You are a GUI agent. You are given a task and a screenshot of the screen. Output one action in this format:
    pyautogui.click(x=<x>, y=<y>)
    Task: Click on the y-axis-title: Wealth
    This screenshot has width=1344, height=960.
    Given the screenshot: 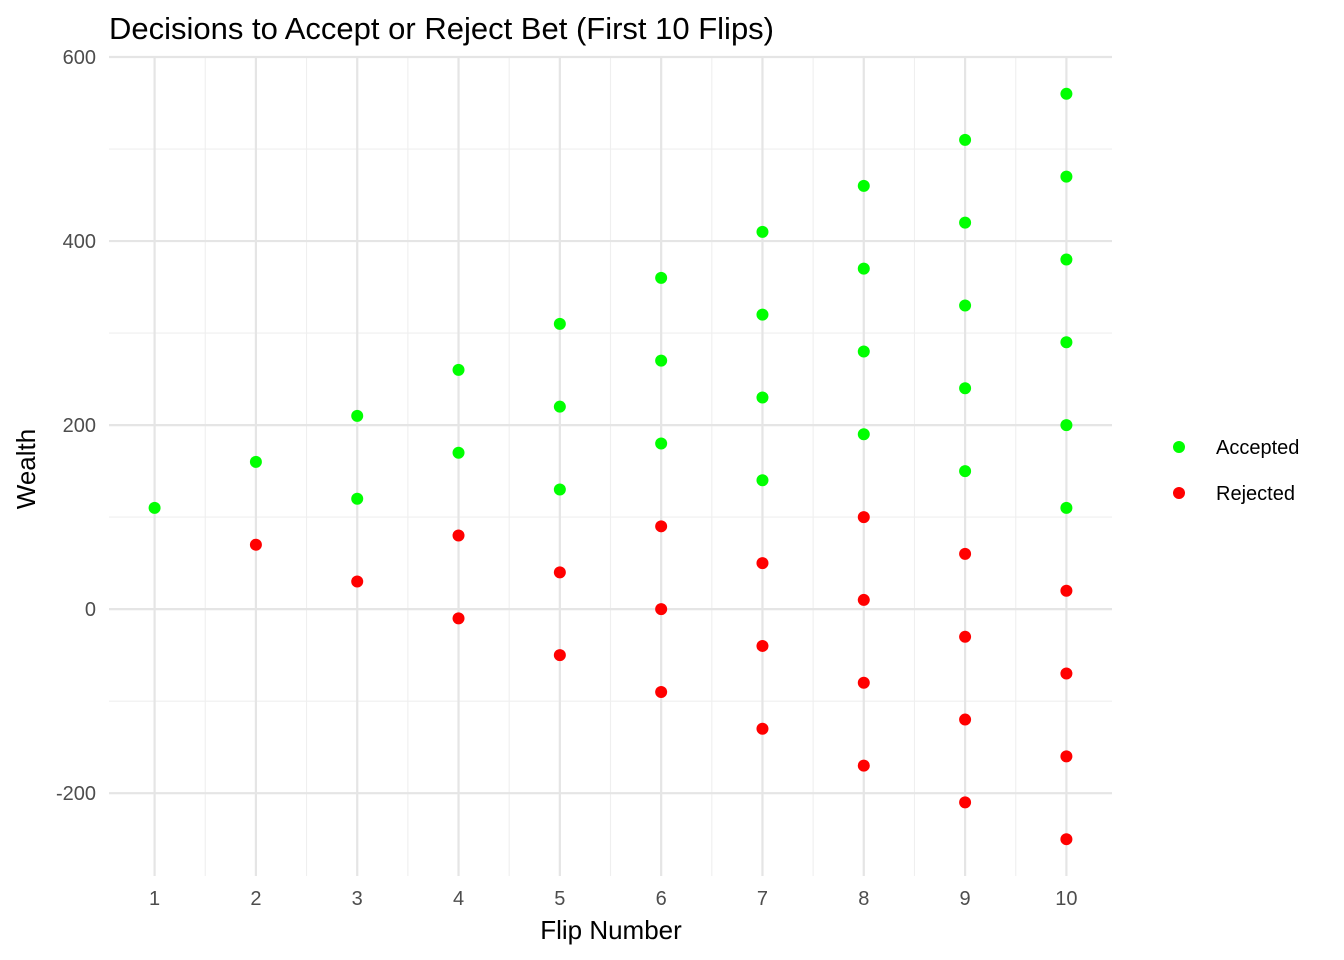 What is the action you would take?
    pyautogui.click(x=26, y=469)
    